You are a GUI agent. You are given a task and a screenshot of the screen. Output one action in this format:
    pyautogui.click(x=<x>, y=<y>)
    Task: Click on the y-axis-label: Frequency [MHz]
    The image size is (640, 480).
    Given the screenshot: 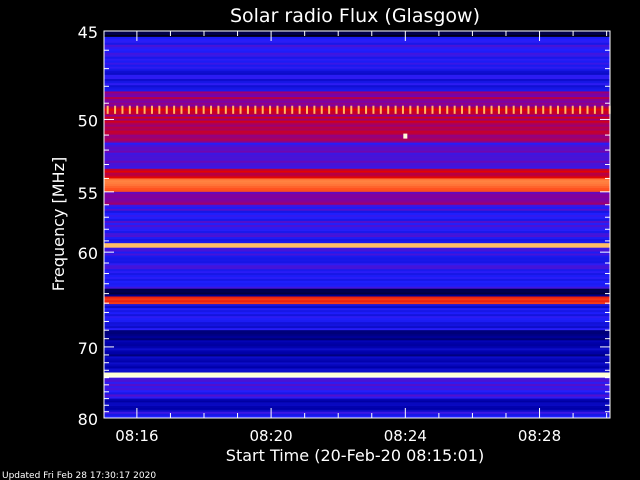 What is the action you would take?
    pyautogui.click(x=58, y=224)
    